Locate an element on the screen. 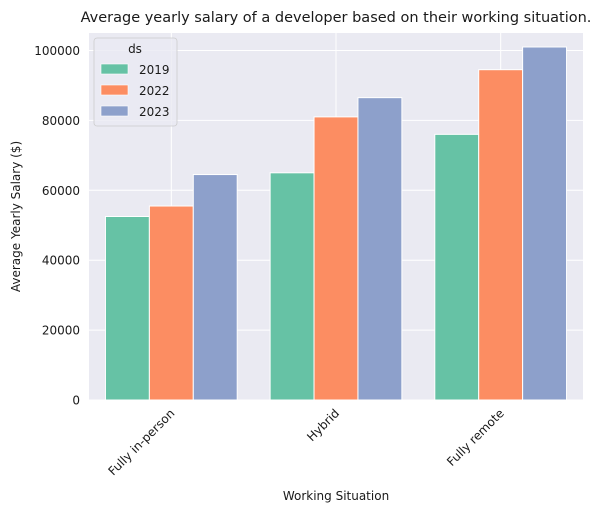  y-tick-labels: 0 20000 40000 60000 80000 100000 is located at coordinates (57, 226).